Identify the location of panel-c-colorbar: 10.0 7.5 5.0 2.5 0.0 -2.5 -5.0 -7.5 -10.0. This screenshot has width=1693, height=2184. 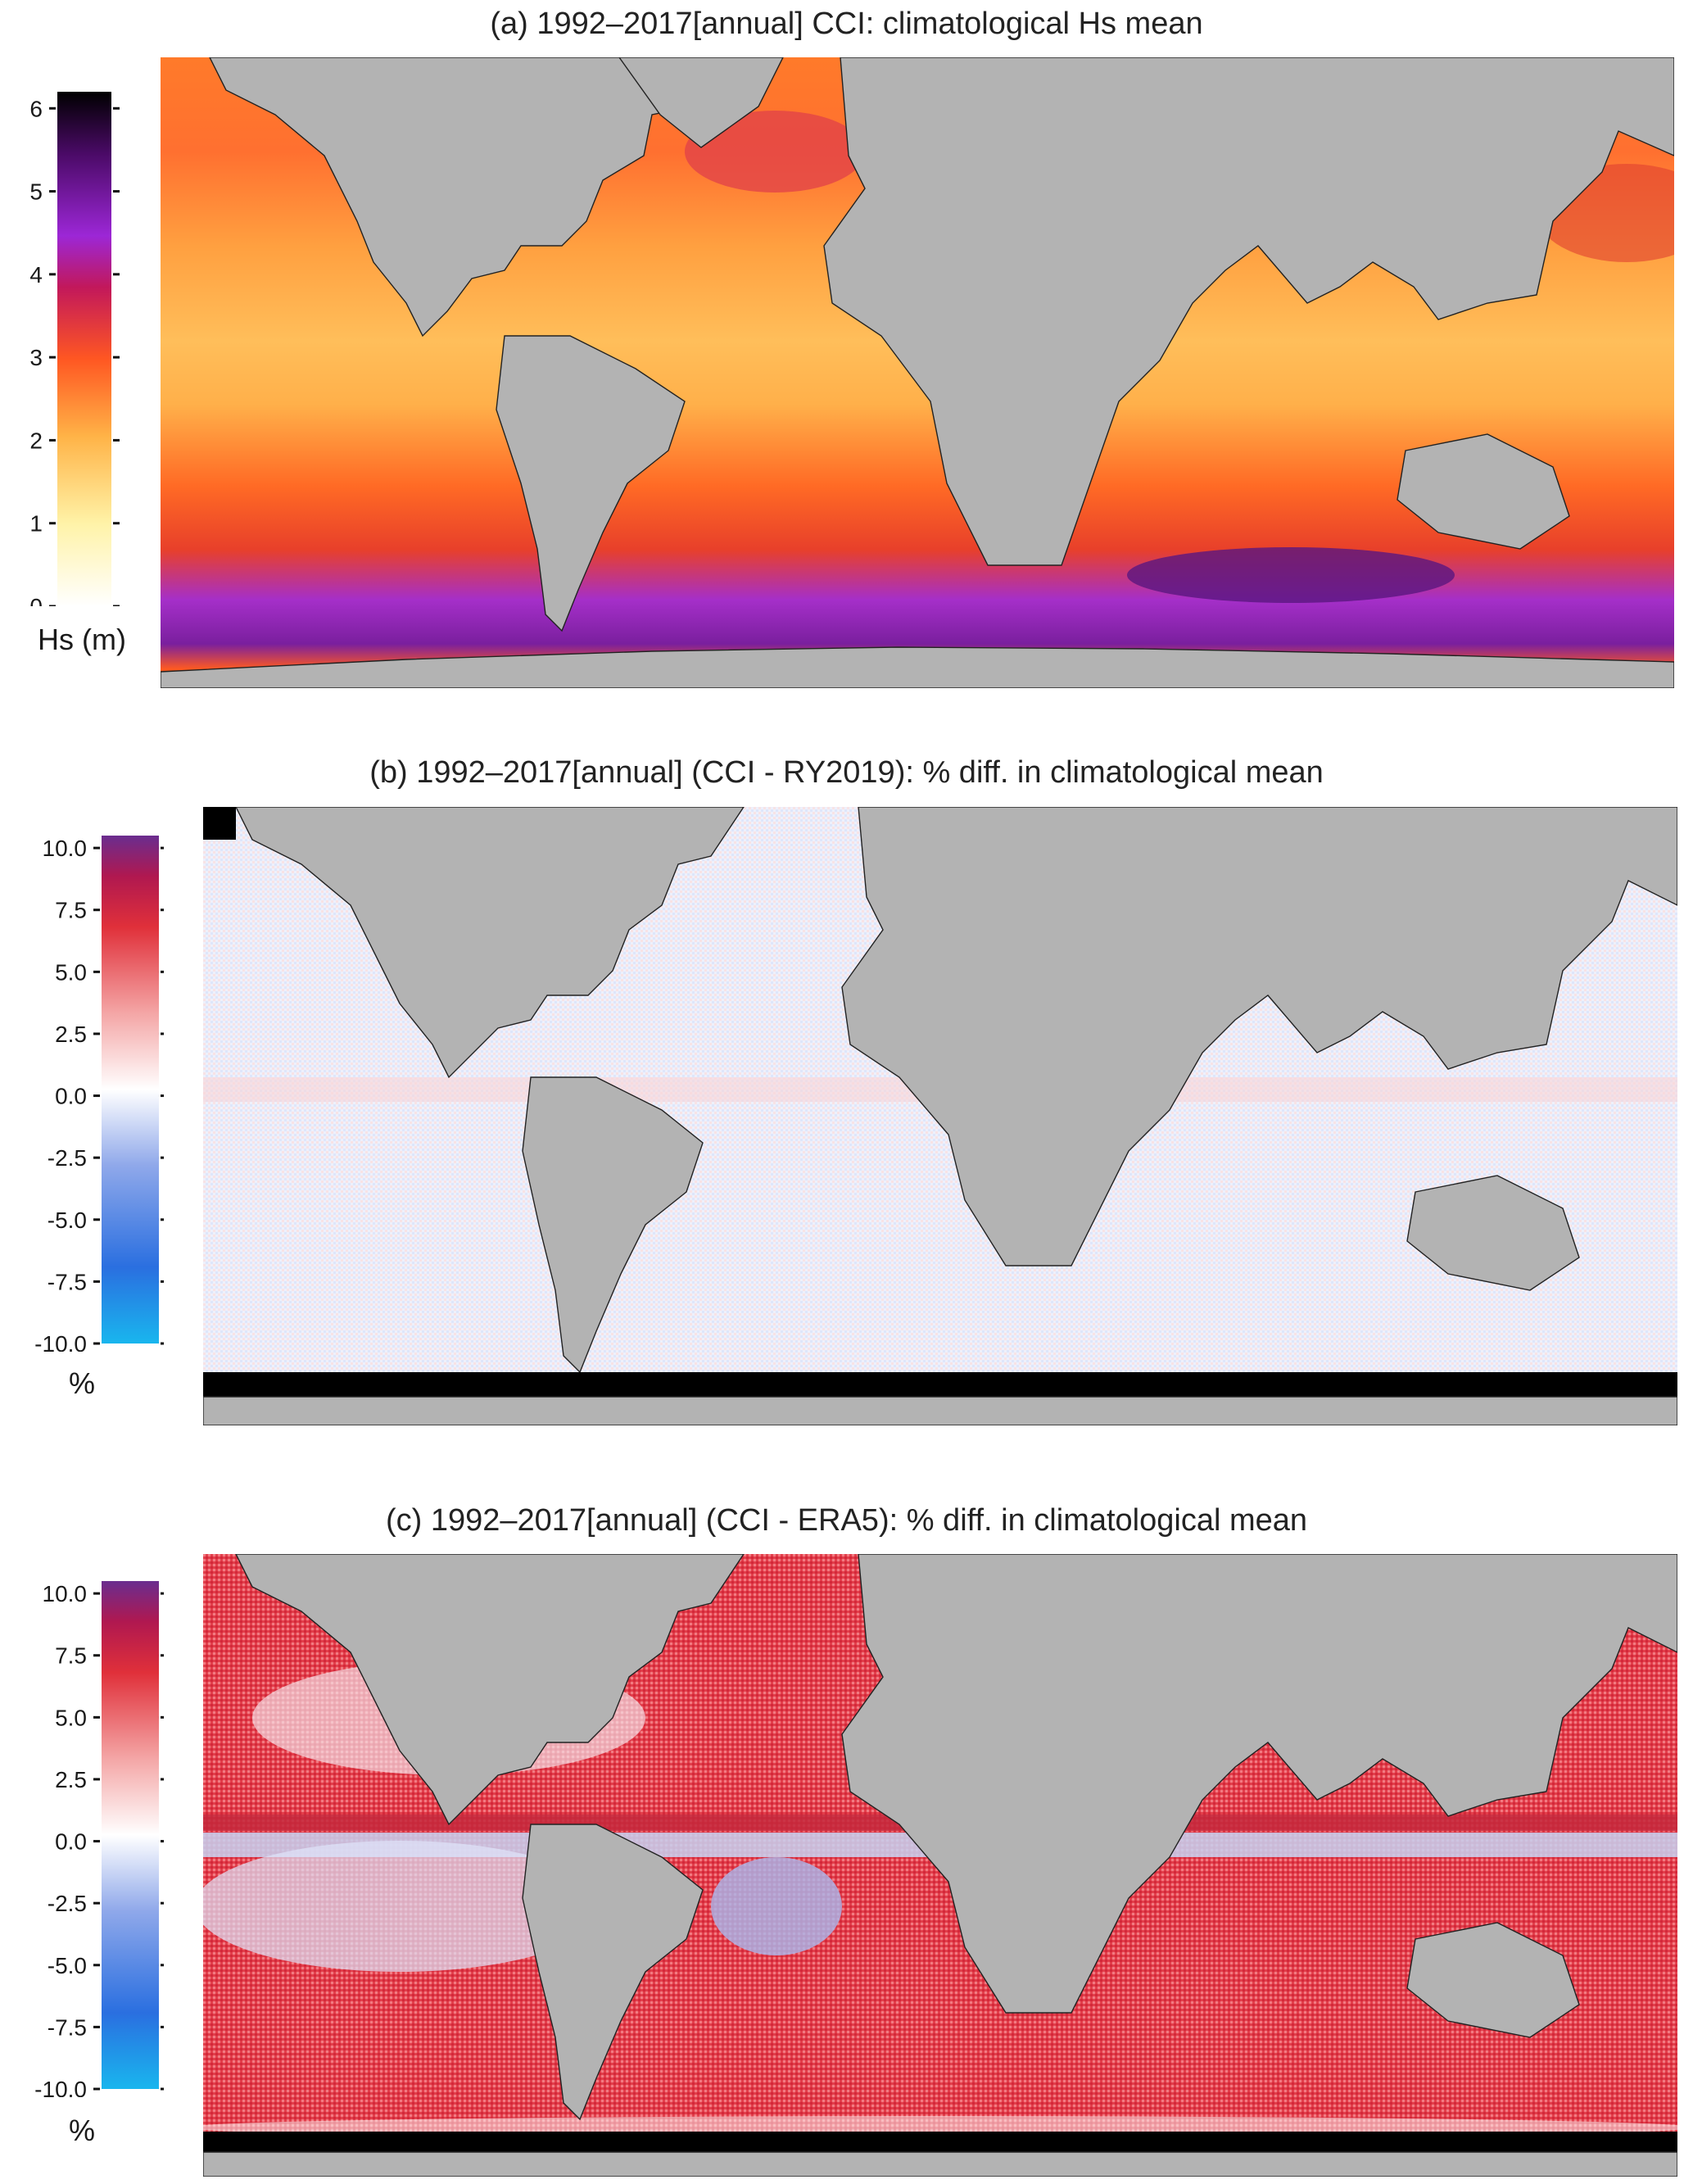
(82, 1835).